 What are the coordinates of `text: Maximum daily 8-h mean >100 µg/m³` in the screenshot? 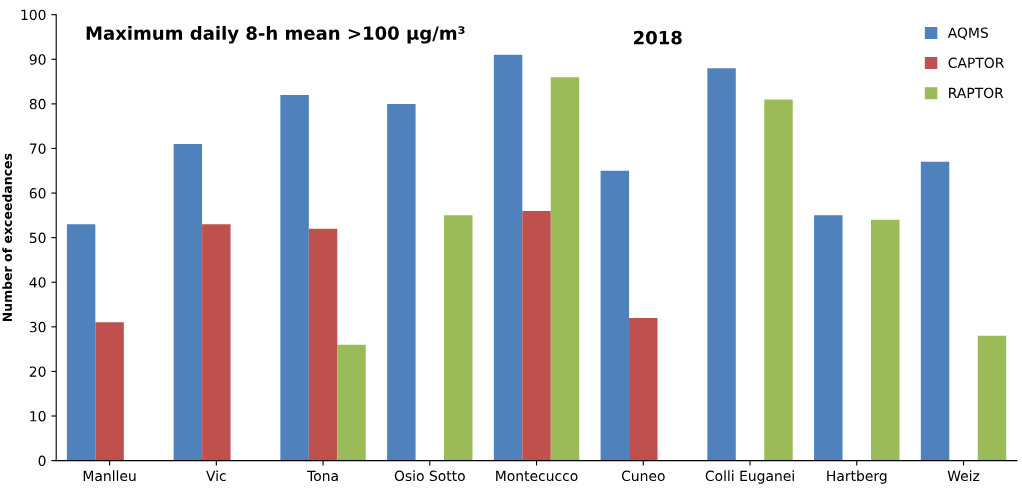 It's located at (275, 34).